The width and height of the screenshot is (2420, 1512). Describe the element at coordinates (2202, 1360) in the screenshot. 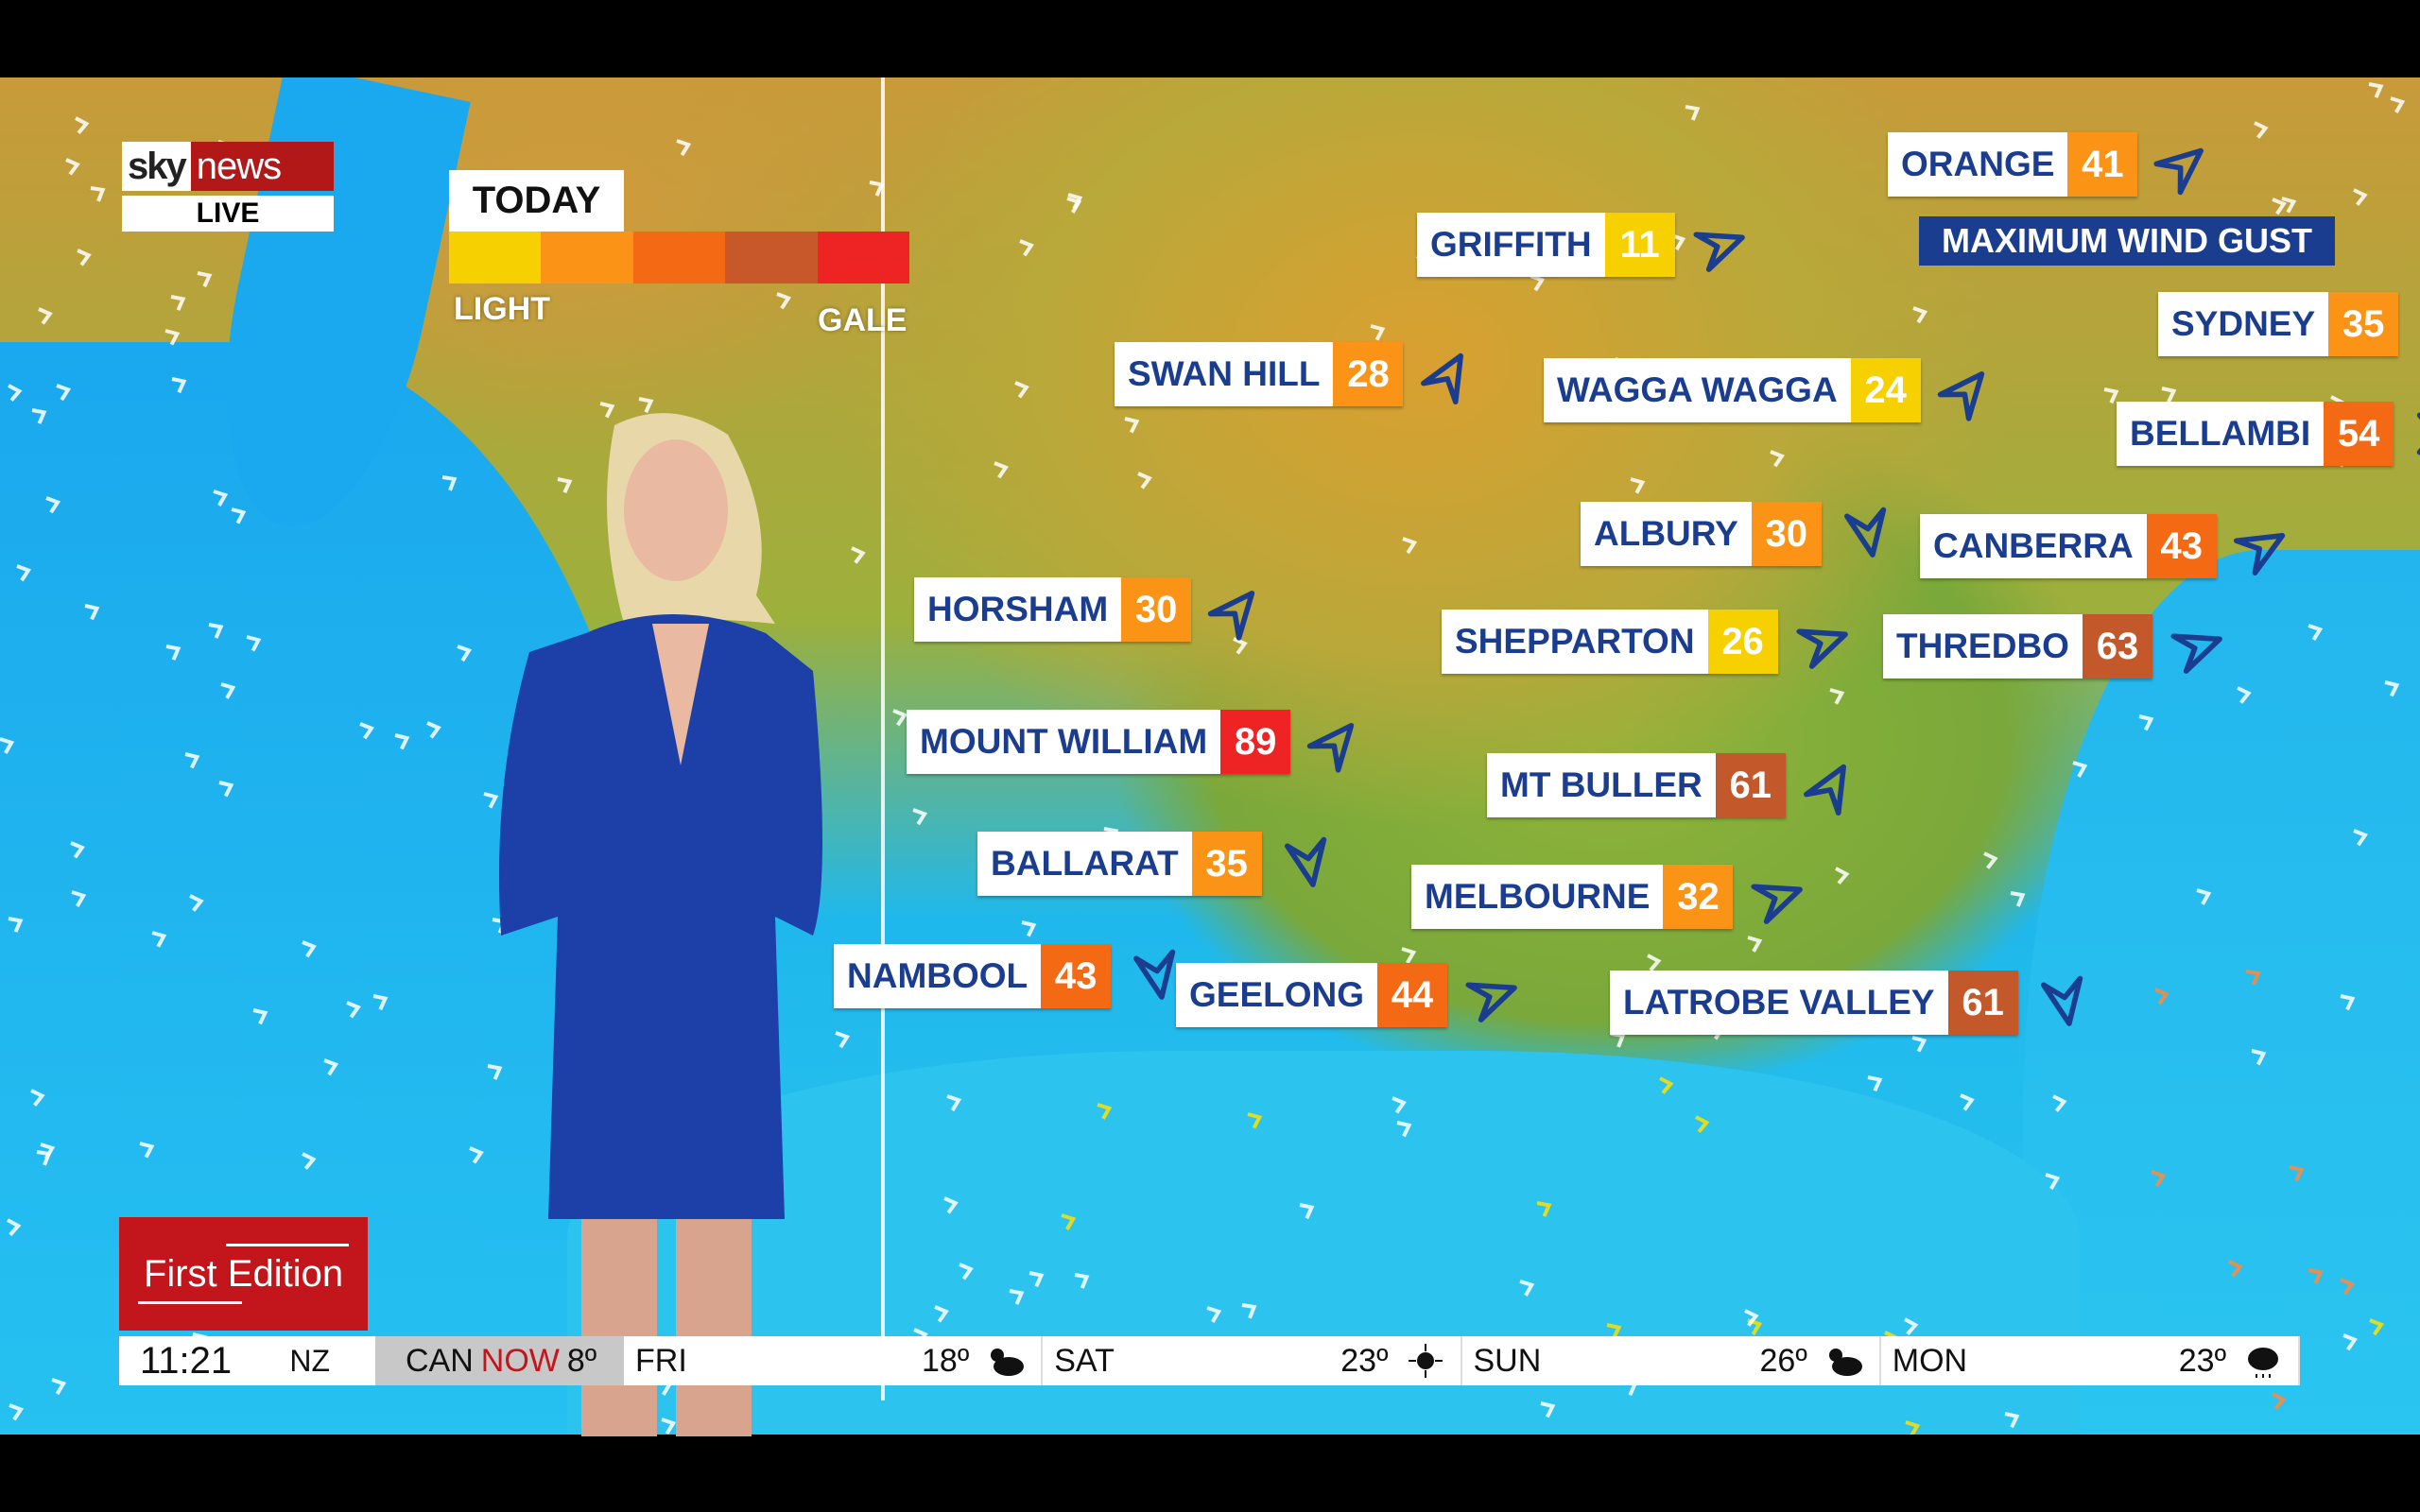

I see `day-temp: 23º` at that location.